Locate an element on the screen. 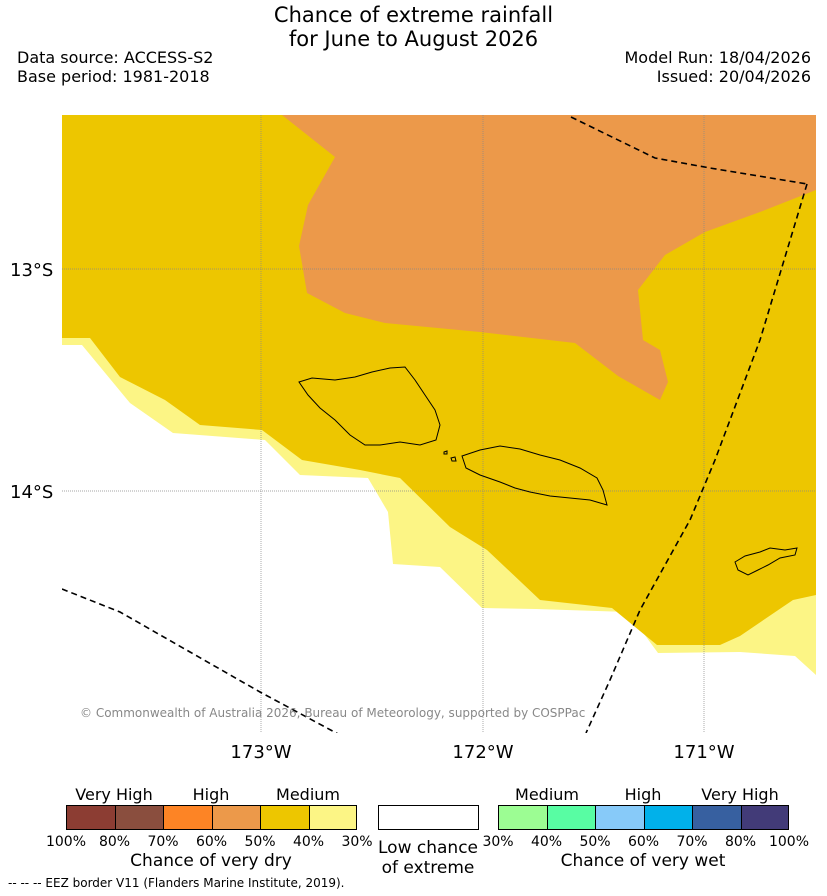  savaii-island is located at coordinates (369, 406).